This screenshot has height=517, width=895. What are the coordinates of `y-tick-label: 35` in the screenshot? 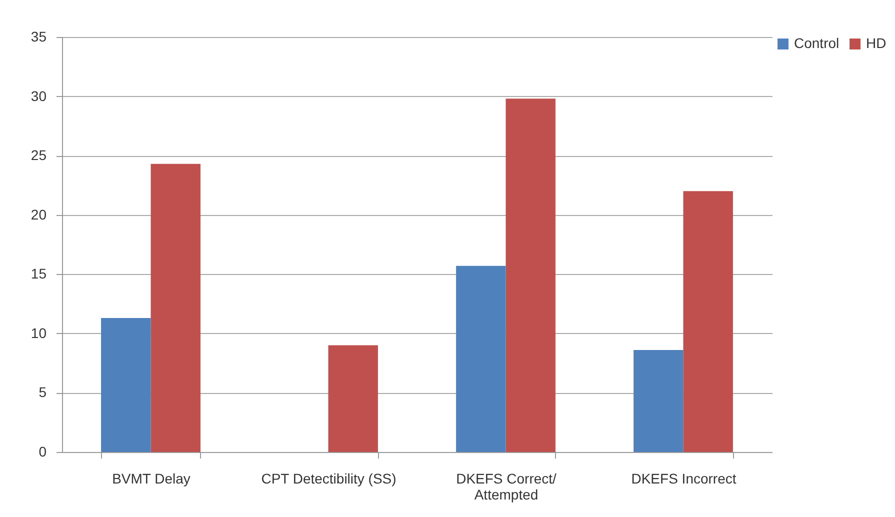 It's located at (38, 36).